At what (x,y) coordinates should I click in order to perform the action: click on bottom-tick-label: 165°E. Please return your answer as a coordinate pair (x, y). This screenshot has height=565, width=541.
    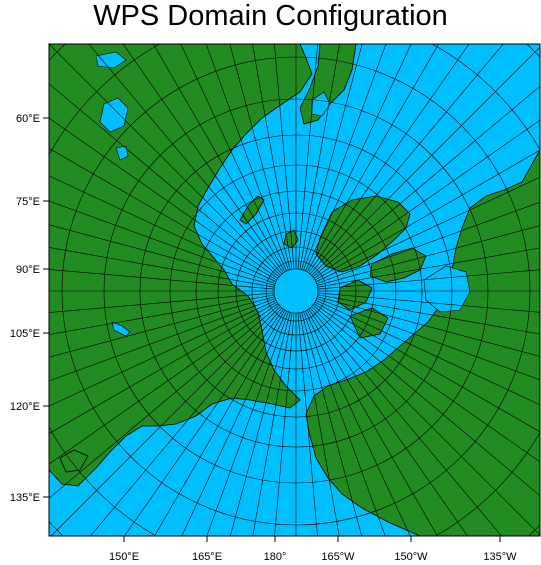
    Looking at the image, I should click on (207, 557).